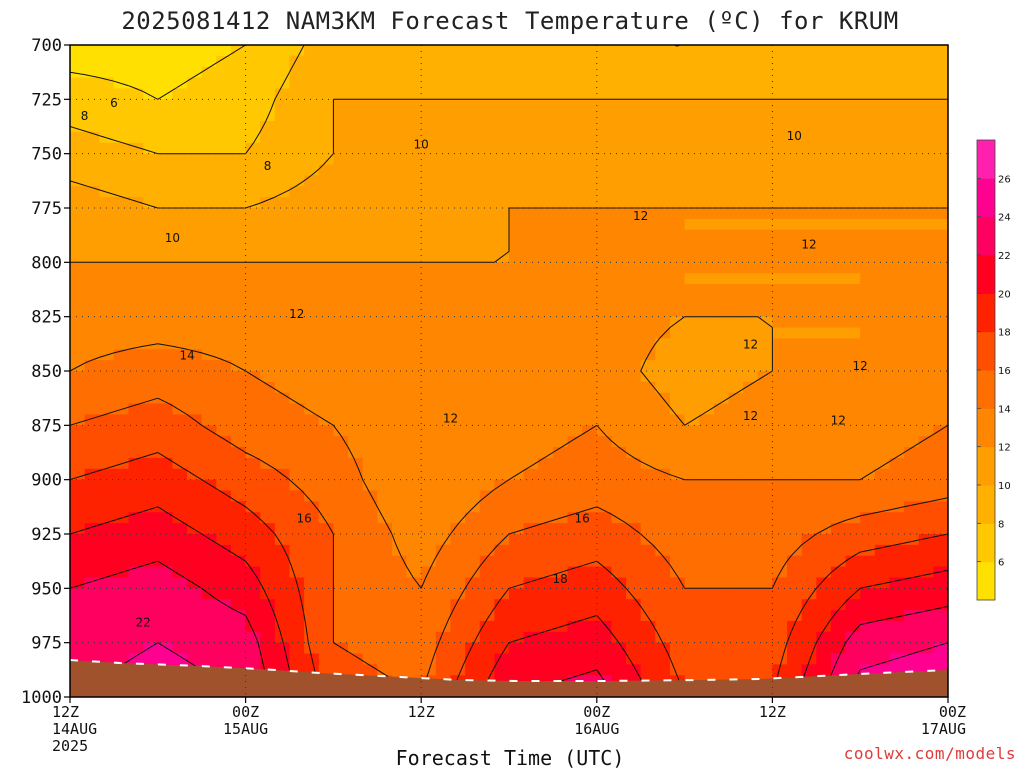 This screenshot has height=768, width=1024. Describe the element at coordinates (808, 244) in the screenshot. I see `contour-label: 12` at that location.